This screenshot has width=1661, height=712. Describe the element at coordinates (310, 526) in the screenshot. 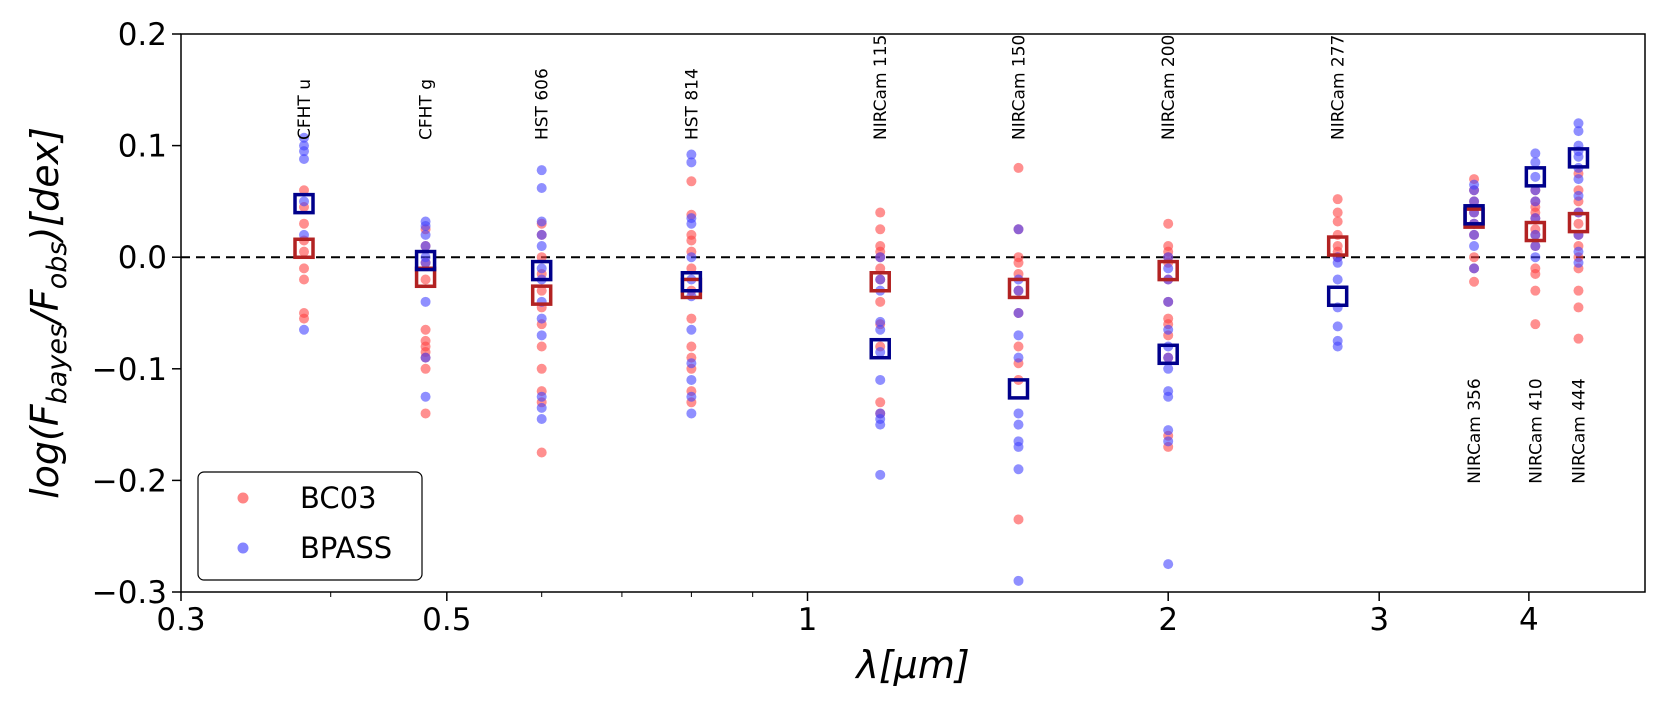

I see `legend: BC03 BPASS` at that location.